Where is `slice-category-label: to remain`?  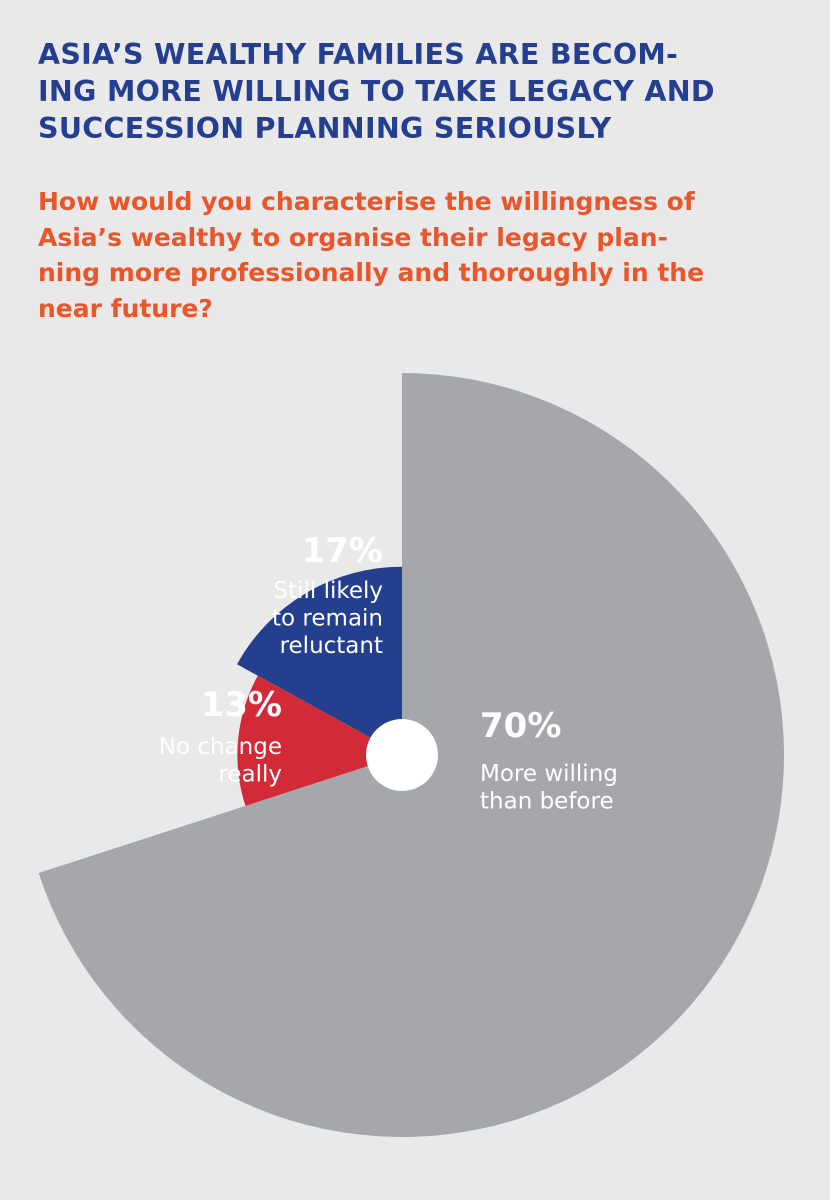 slice-category-label: to remain is located at coordinates (327, 619).